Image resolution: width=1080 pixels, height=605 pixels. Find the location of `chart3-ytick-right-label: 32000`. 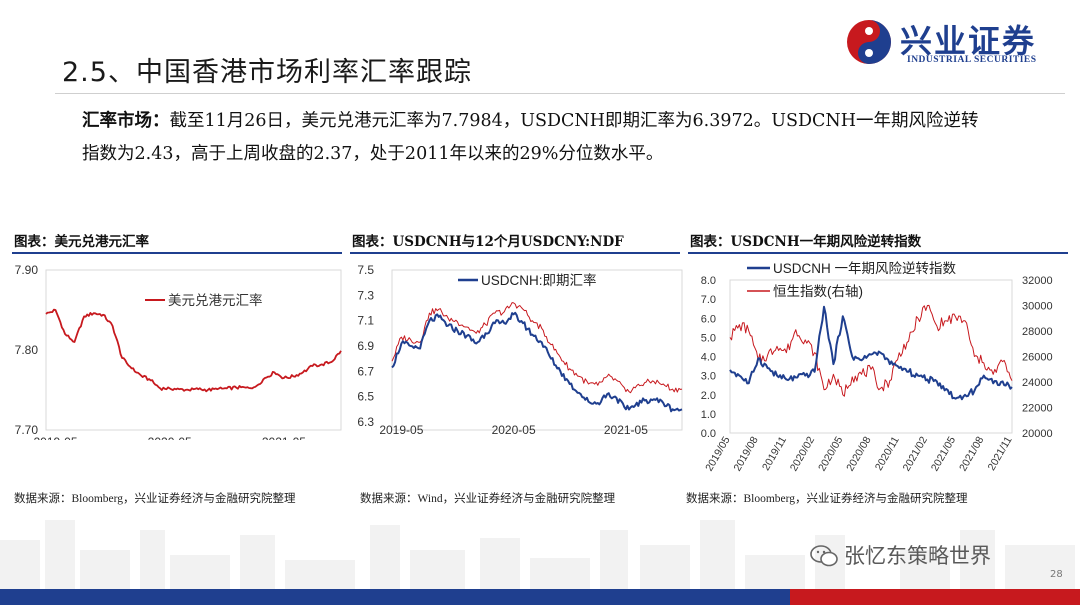

chart3-ytick-right-label: 32000 is located at coordinates (1037, 281).